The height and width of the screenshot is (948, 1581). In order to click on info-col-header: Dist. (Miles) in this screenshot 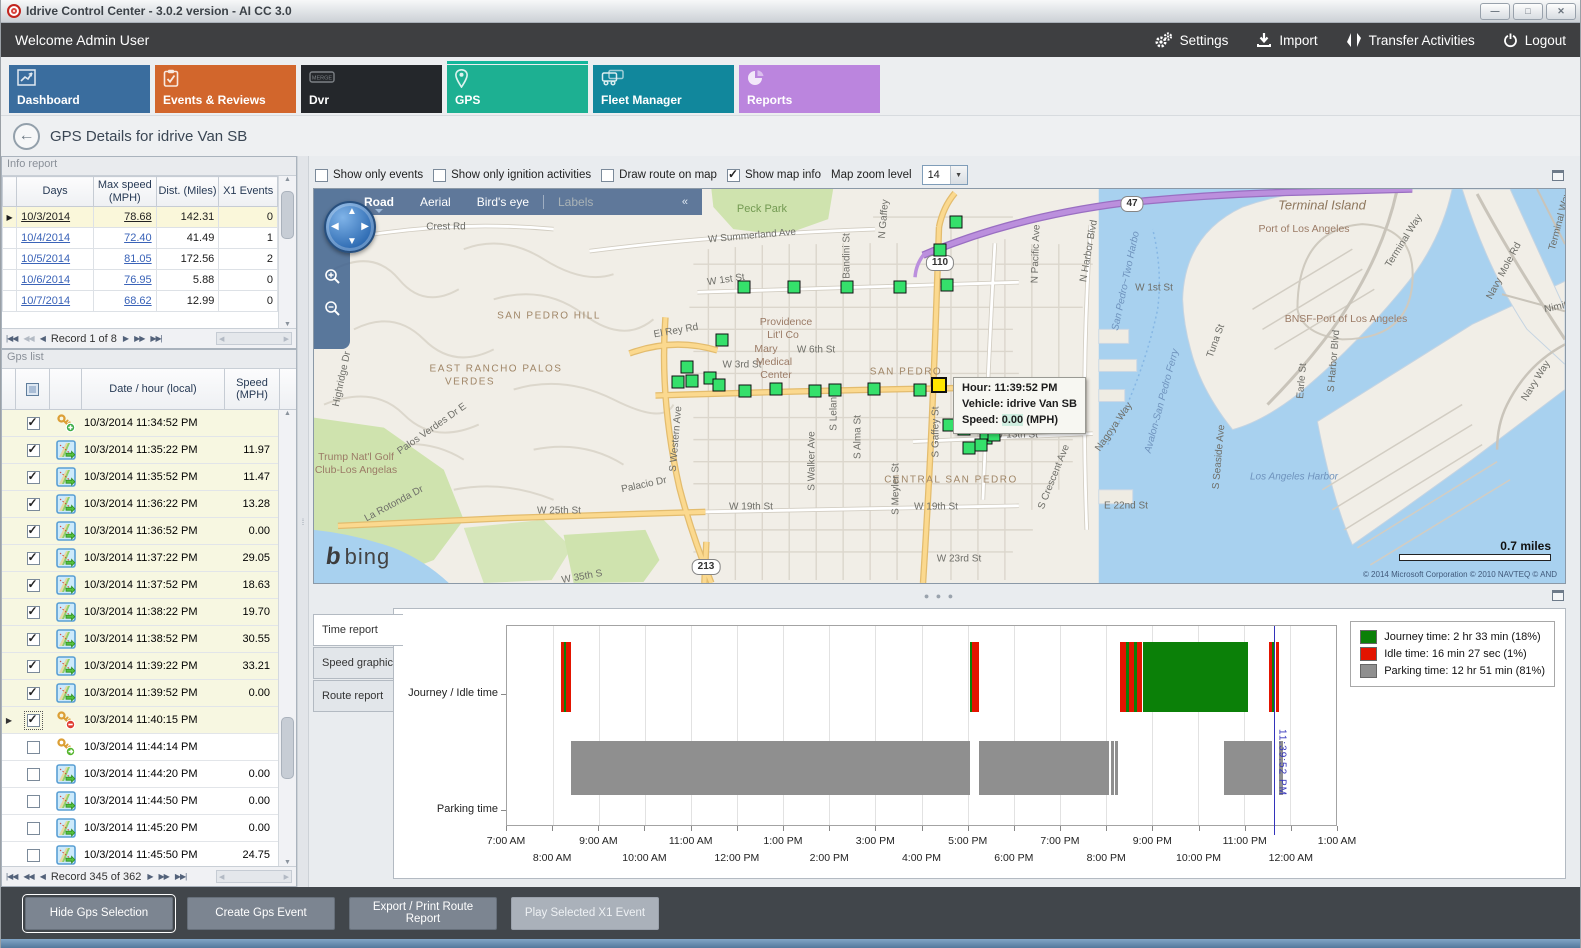, I will do `click(187, 191)`.